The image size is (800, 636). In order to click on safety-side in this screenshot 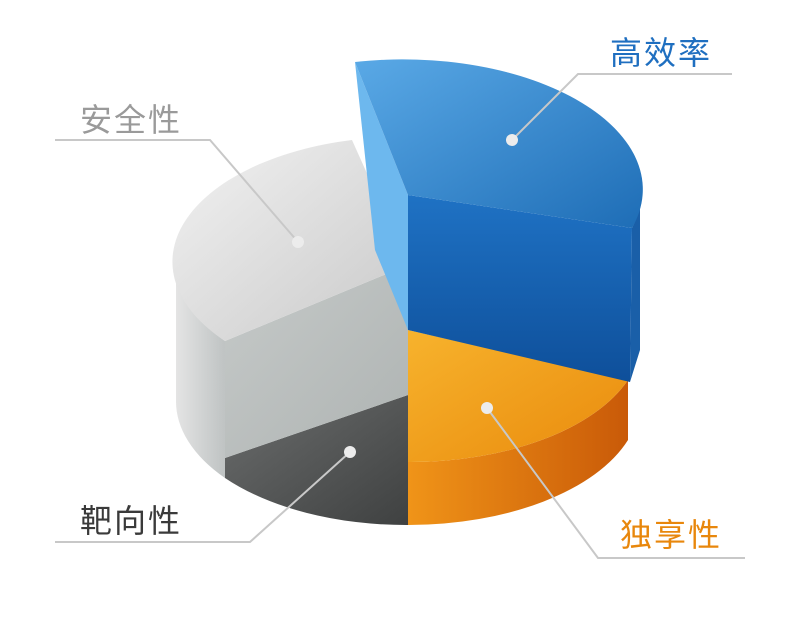, I will do `click(200, 371)`.